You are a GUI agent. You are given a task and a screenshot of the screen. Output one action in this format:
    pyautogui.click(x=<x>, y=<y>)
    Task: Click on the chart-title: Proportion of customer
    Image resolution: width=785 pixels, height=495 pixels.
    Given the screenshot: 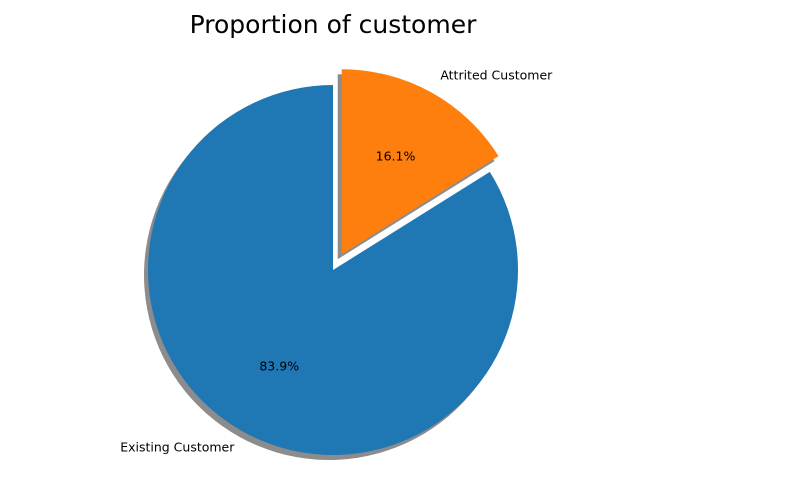 What is the action you would take?
    pyautogui.click(x=333, y=24)
    